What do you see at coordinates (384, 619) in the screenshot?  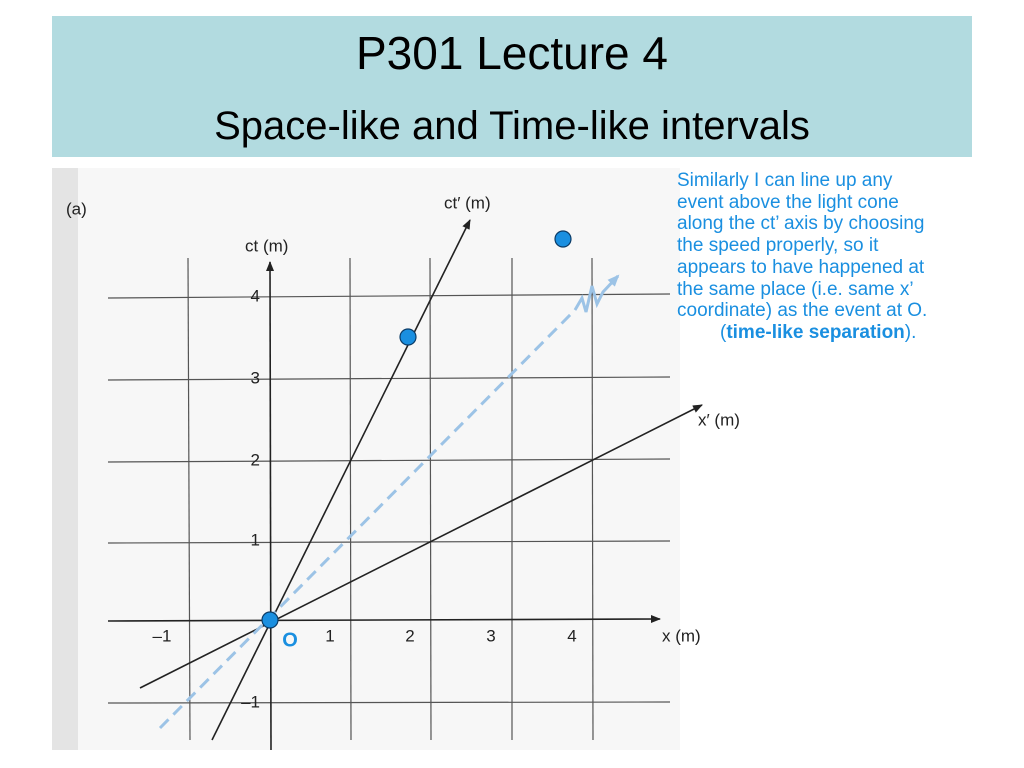 I see `x-axis` at bounding box center [384, 619].